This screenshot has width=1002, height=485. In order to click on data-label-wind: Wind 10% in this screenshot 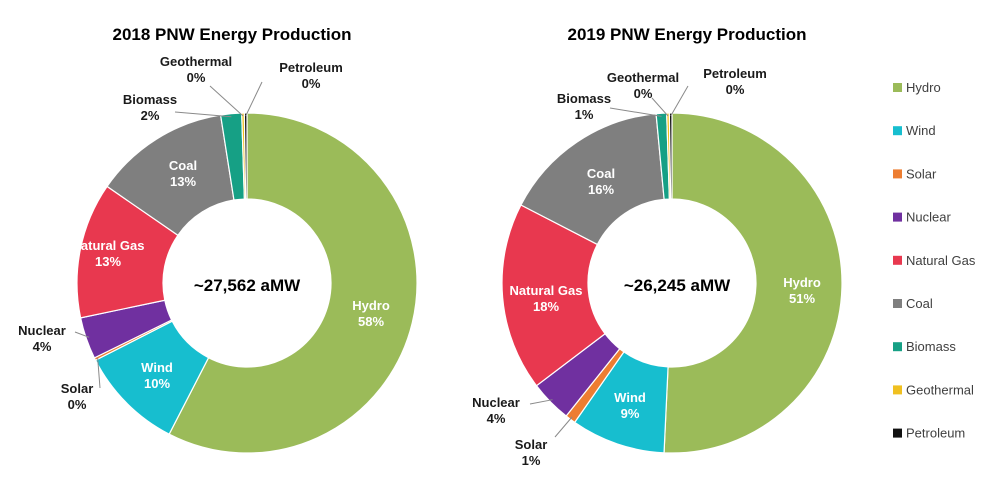, I will do `click(157, 375)`.